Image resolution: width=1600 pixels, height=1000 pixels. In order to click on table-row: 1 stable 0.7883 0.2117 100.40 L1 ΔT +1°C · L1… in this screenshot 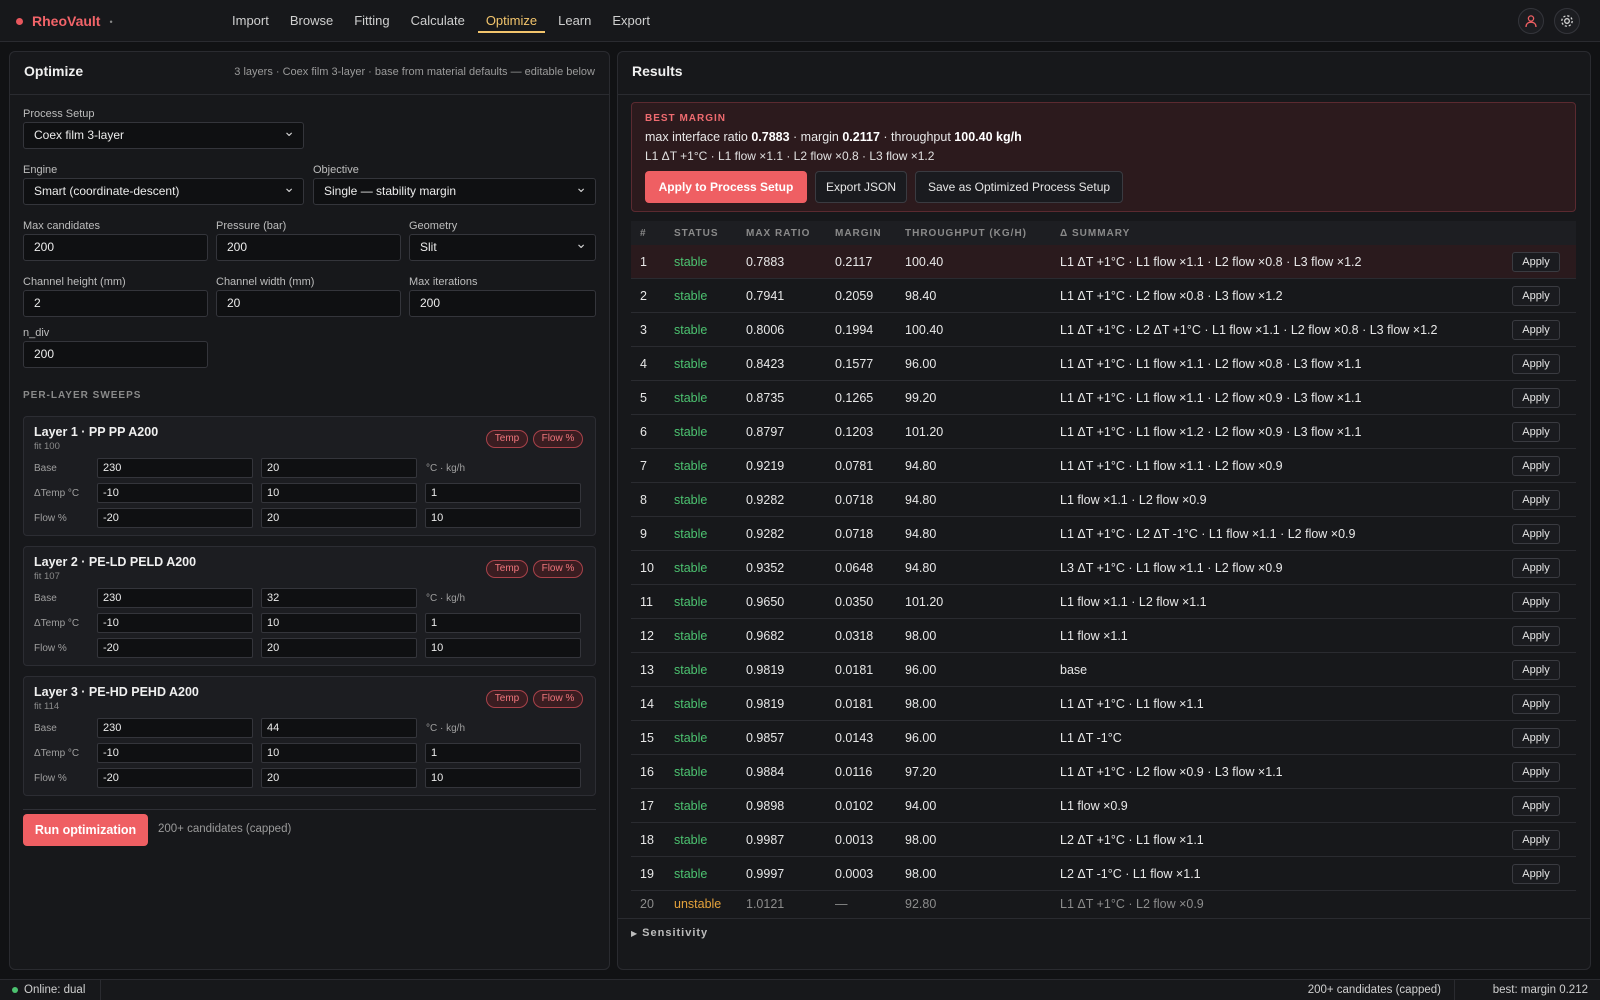, I will do `click(1103, 262)`.